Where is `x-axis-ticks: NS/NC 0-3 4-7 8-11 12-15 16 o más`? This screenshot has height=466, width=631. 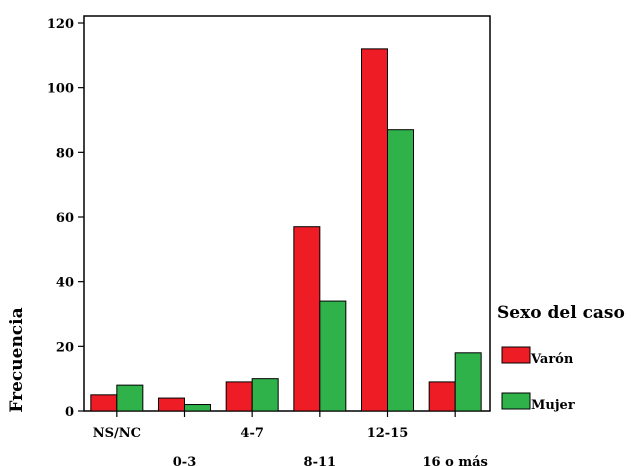 x-axis-ticks: NS/NC 0-3 4-7 8-11 12-15 16 o más is located at coordinates (290, 438).